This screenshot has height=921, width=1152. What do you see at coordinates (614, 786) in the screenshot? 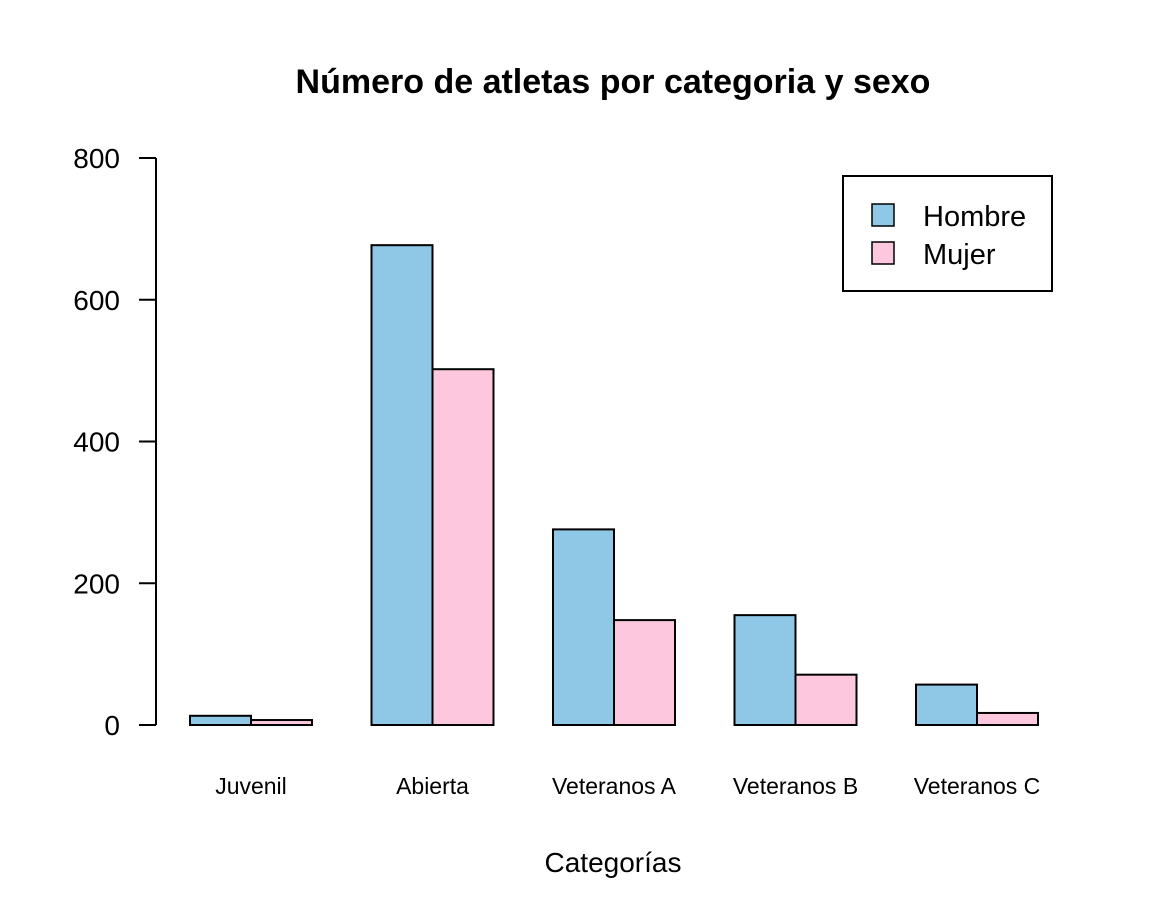
I see `x-tick-label: Veteranos A` at bounding box center [614, 786].